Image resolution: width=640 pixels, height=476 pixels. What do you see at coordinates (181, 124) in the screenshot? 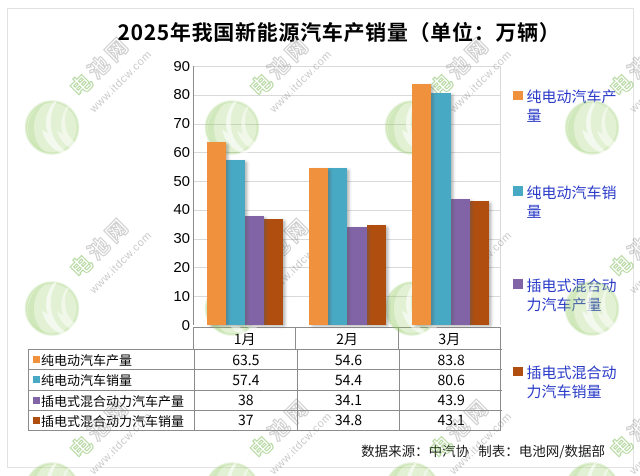
I see `y-tick-label-70: 70` at bounding box center [181, 124].